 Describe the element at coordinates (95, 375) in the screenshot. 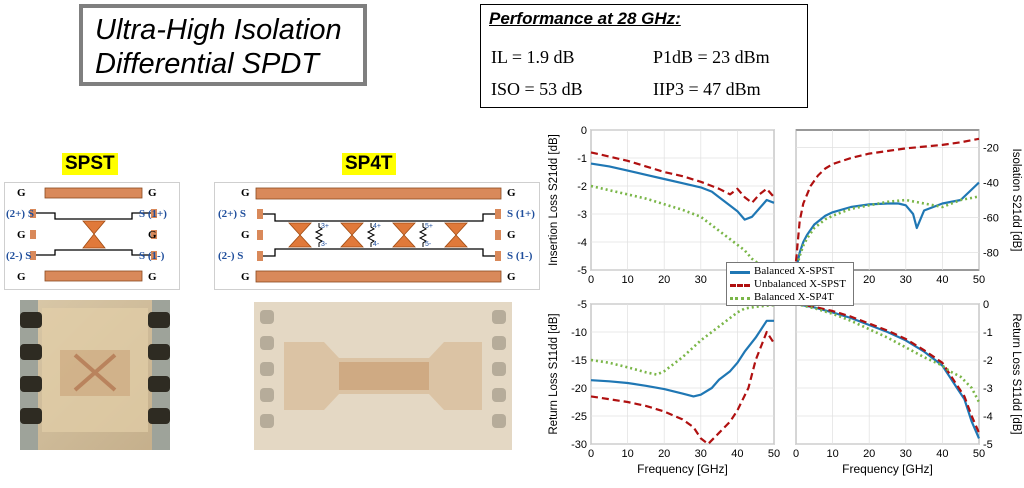

I see `spst-die-photo` at that location.